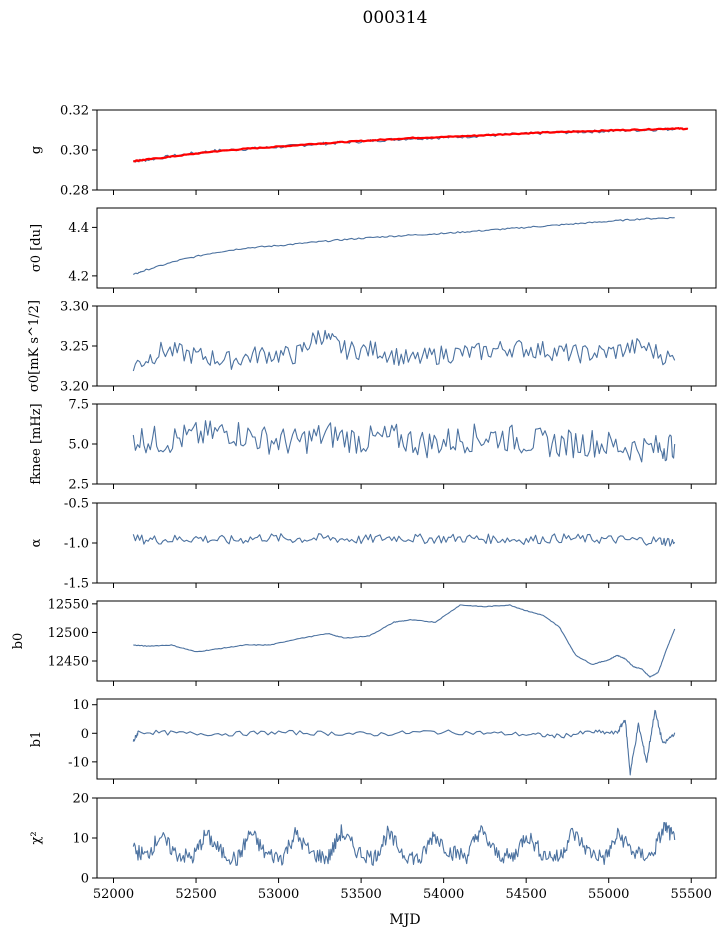 This screenshot has height=936, width=725. What do you see at coordinates (78, 762) in the screenshot?
I see `y-tick-label: -10` at bounding box center [78, 762].